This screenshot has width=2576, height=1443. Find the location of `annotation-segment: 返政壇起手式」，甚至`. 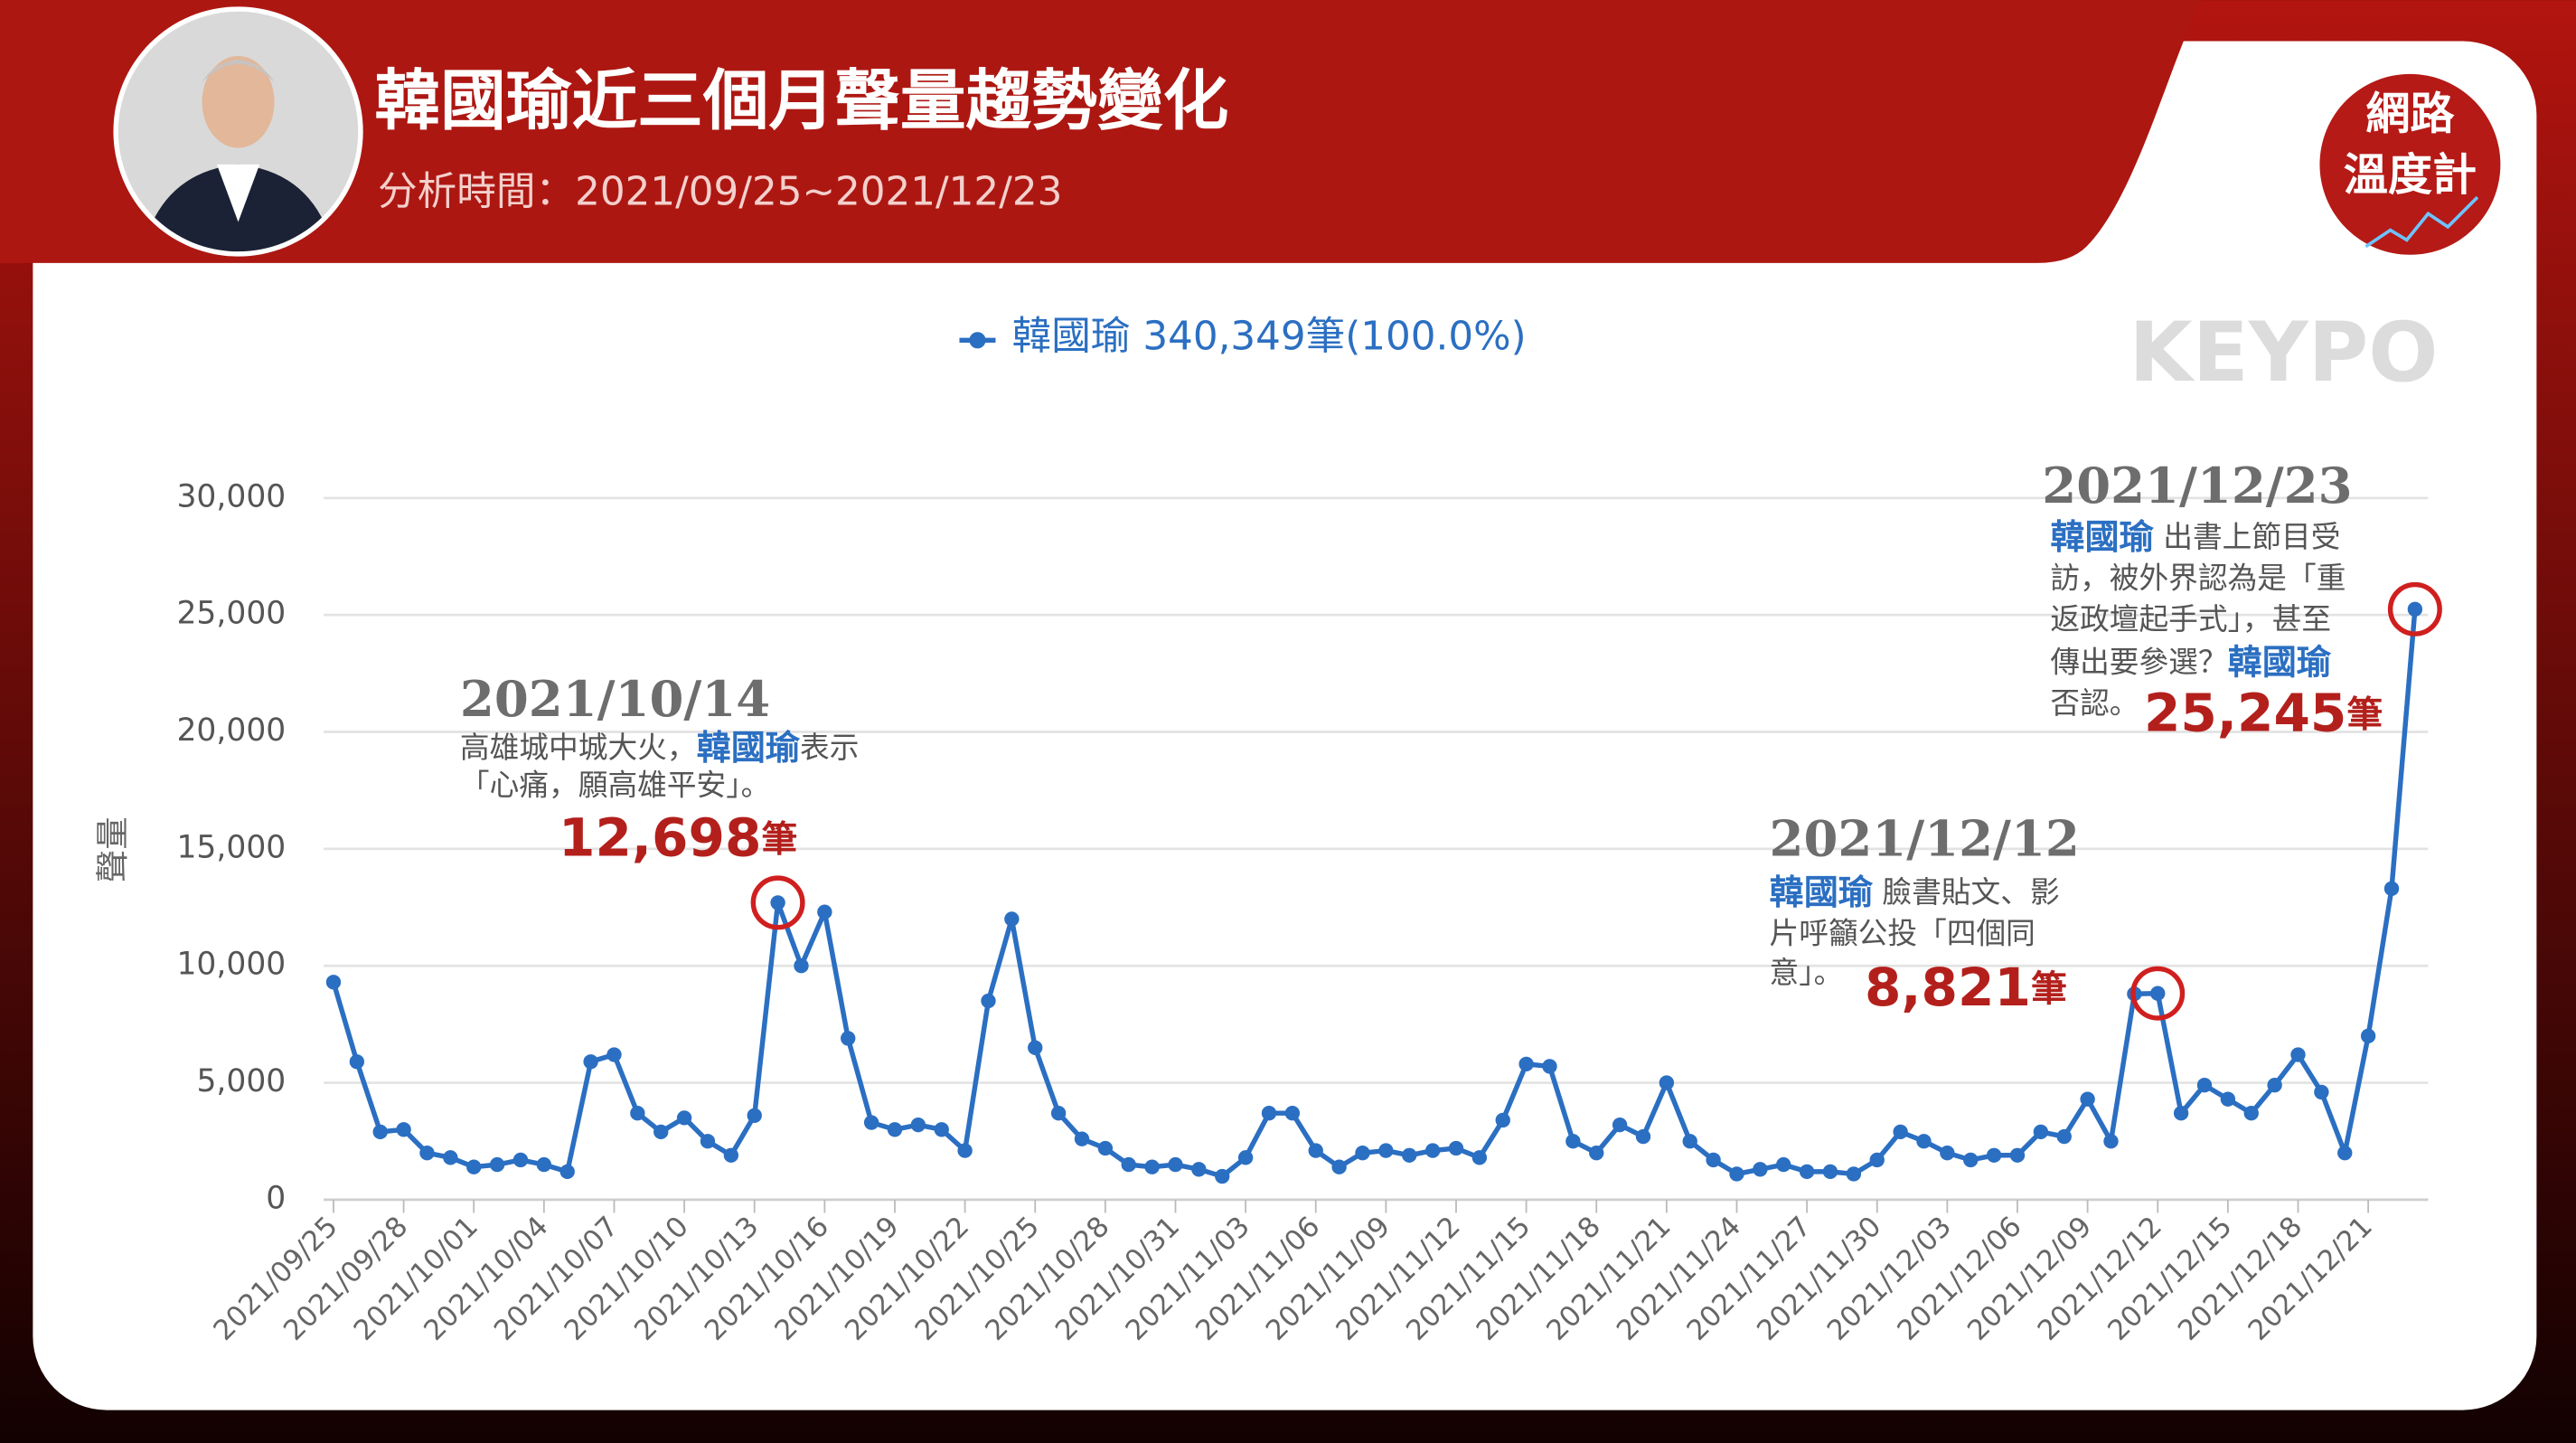

annotation-segment: 返政壇起手式」，甚至 is located at coordinates (2190, 619).